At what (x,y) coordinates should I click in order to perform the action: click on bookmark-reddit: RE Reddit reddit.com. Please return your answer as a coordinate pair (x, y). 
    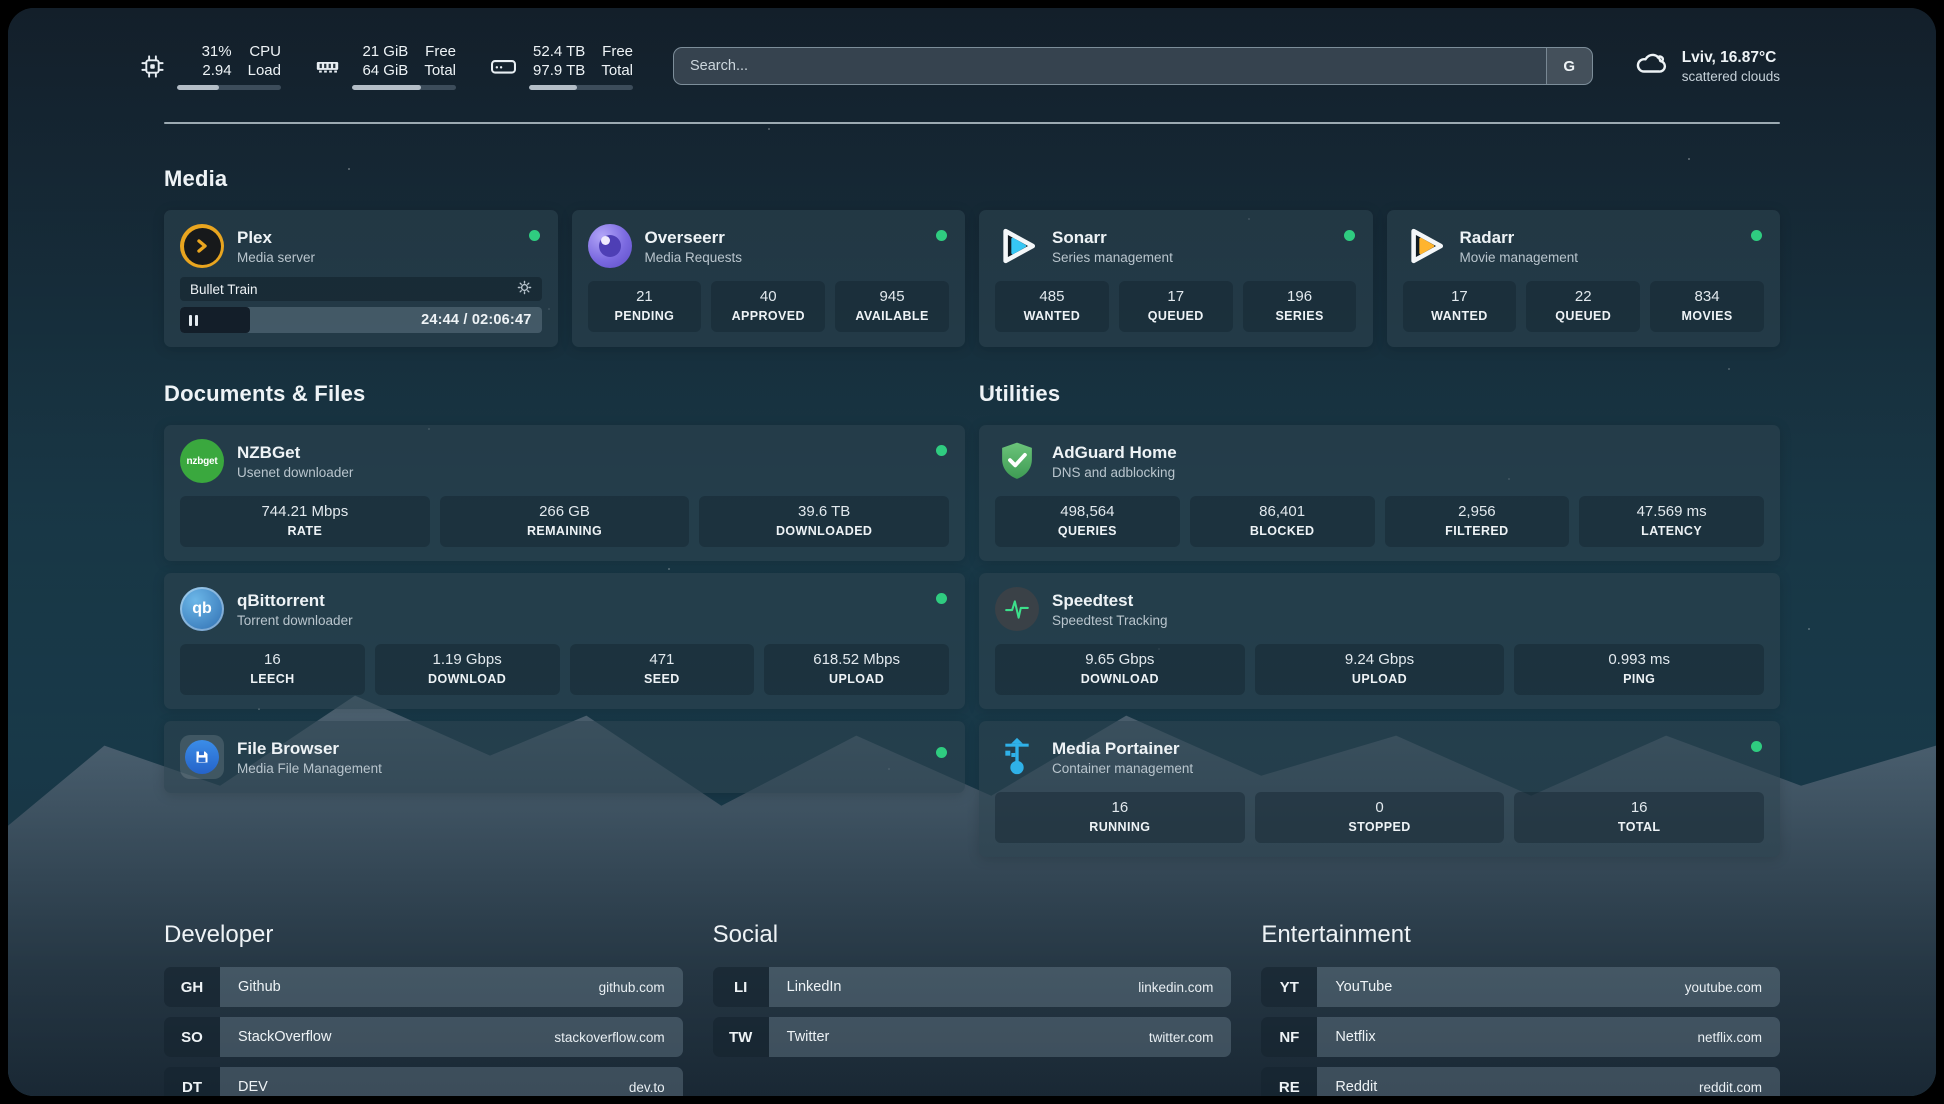
    Looking at the image, I should click on (1520, 1081).